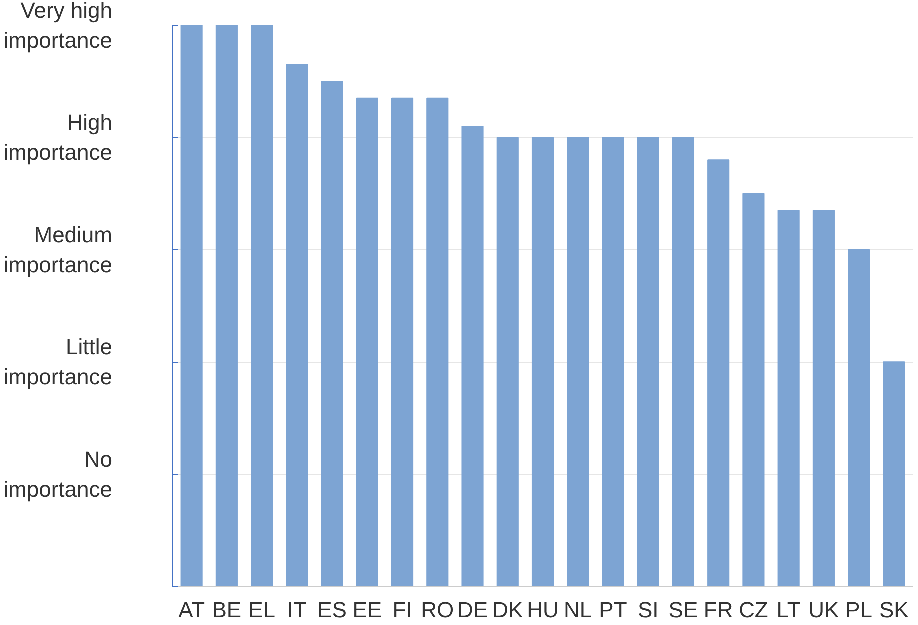 This screenshot has height=625, width=918. What do you see at coordinates (613, 610) in the screenshot?
I see `x-tick-label: PT` at bounding box center [613, 610].